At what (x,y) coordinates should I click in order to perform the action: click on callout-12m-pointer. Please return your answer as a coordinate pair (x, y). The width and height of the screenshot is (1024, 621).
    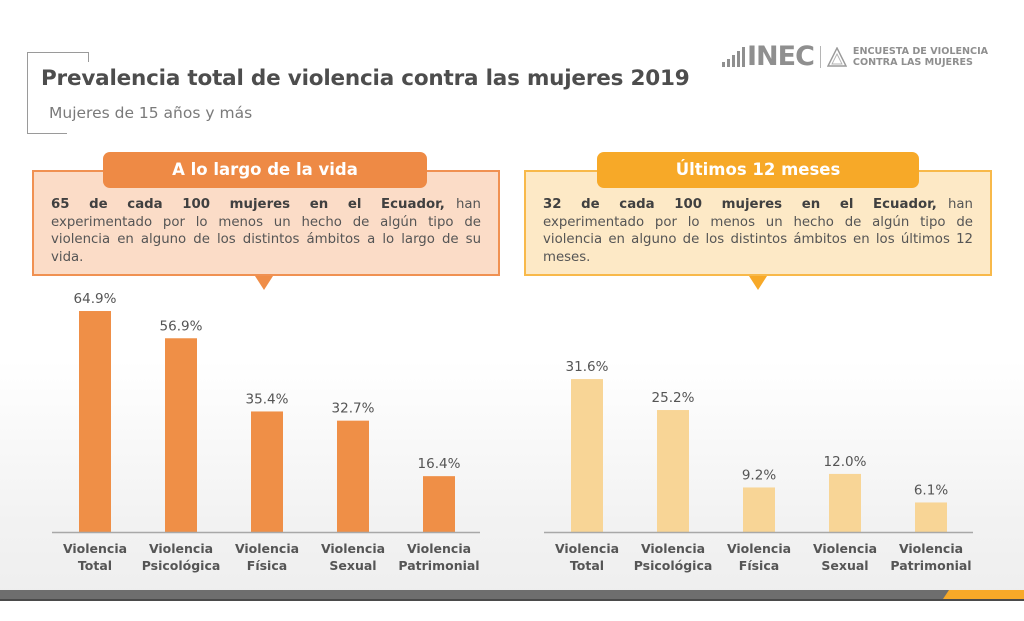
    Looking at the image, I should click on (758, 283).